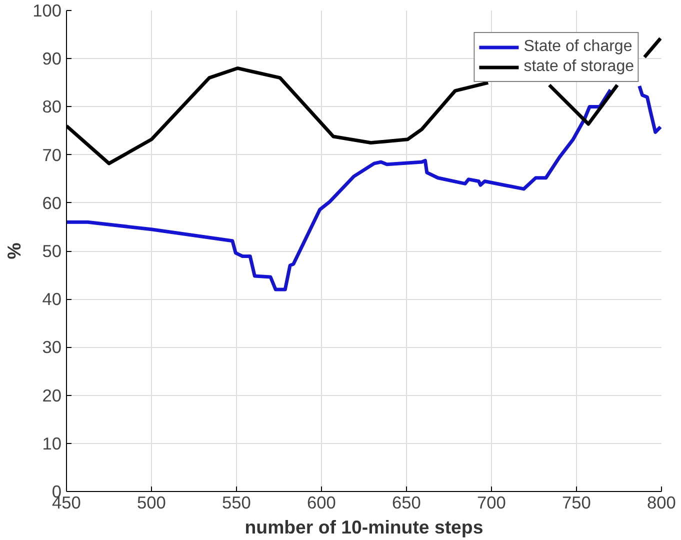 The image size is (681, 540). Describe the element at coordinates (236, 502) in the screenshot. I see `x-tick-label: 550` at that location.